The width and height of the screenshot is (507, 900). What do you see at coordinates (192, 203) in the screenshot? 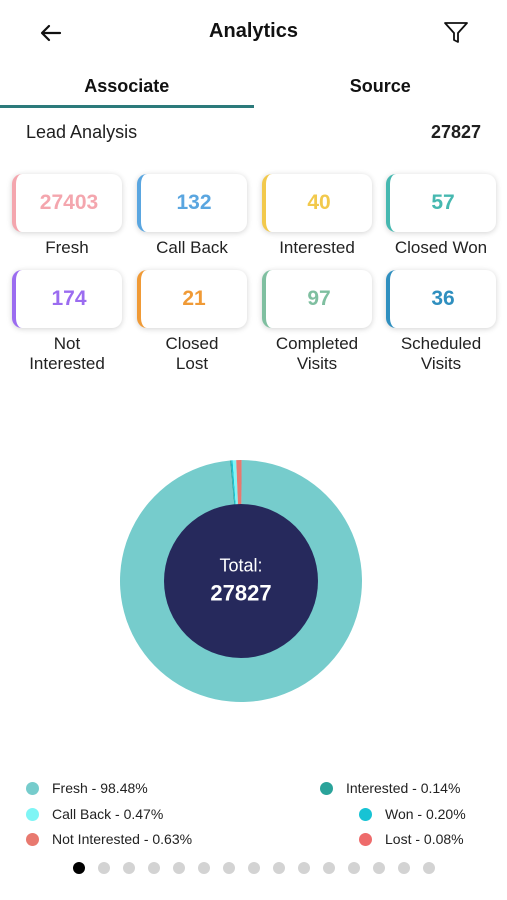
I see `stat-card: 132` at bounding box center [192, 203].